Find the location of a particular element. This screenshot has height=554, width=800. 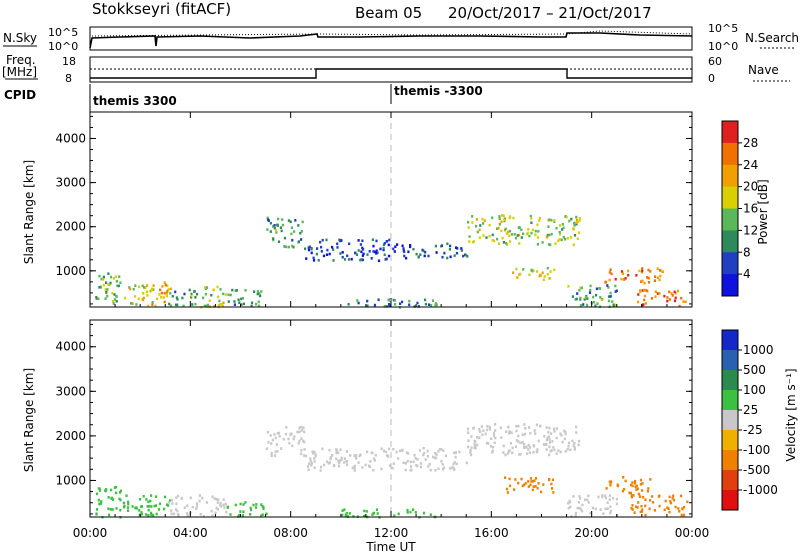

colorbar-tick-label: 500 is located at coordinates (754, 370).